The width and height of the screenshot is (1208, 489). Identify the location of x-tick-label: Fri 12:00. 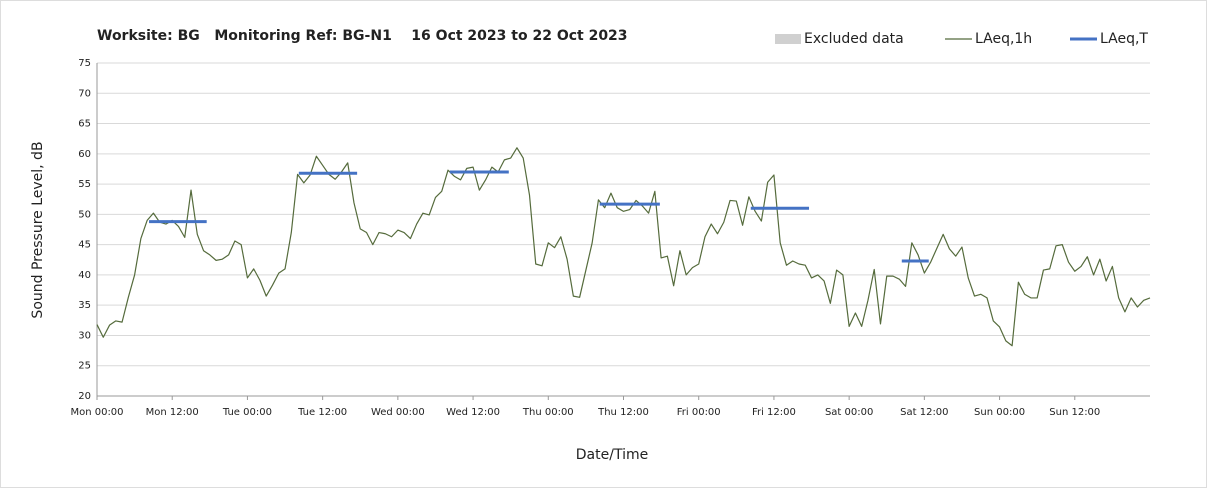
(774, 412).